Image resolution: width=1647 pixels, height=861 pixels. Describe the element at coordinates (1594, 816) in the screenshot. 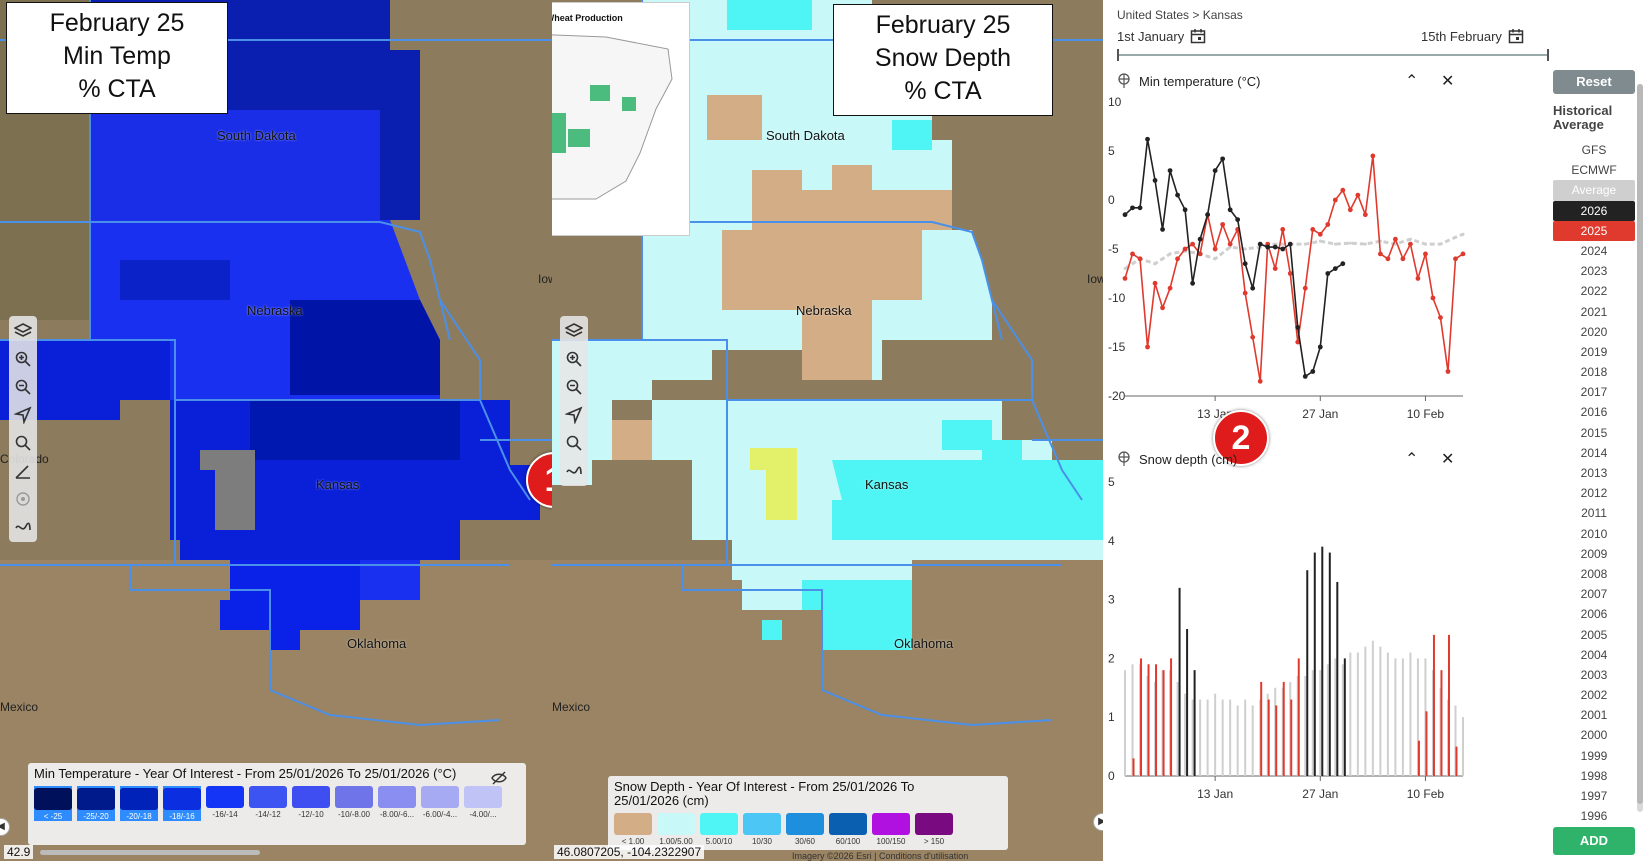

I see `year-toggle-1996: 1996` at that location.